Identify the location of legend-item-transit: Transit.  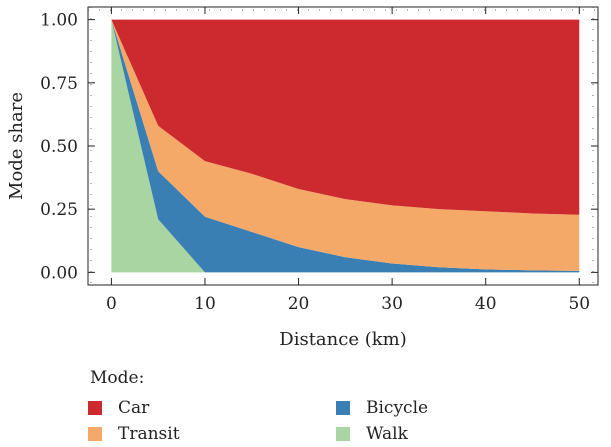
(134, 434).